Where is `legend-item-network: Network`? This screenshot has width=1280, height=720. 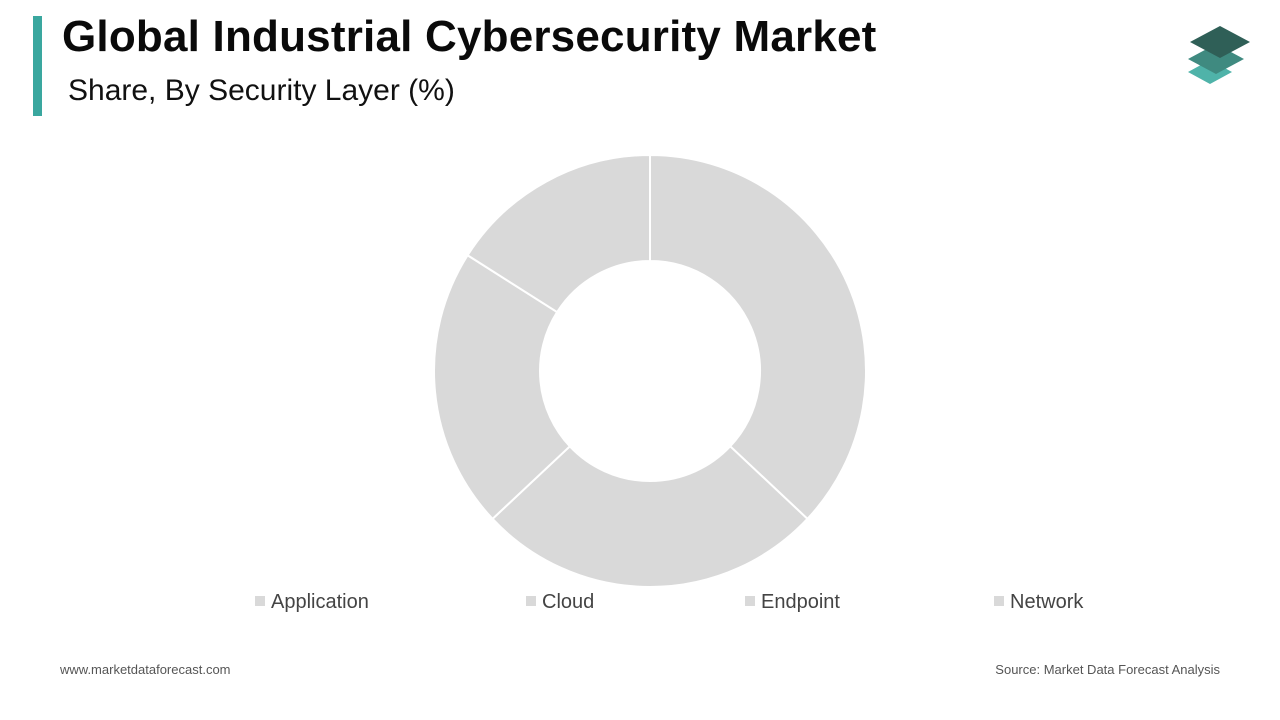 legend-item-network: Network is located at coordinates (1039, 602).